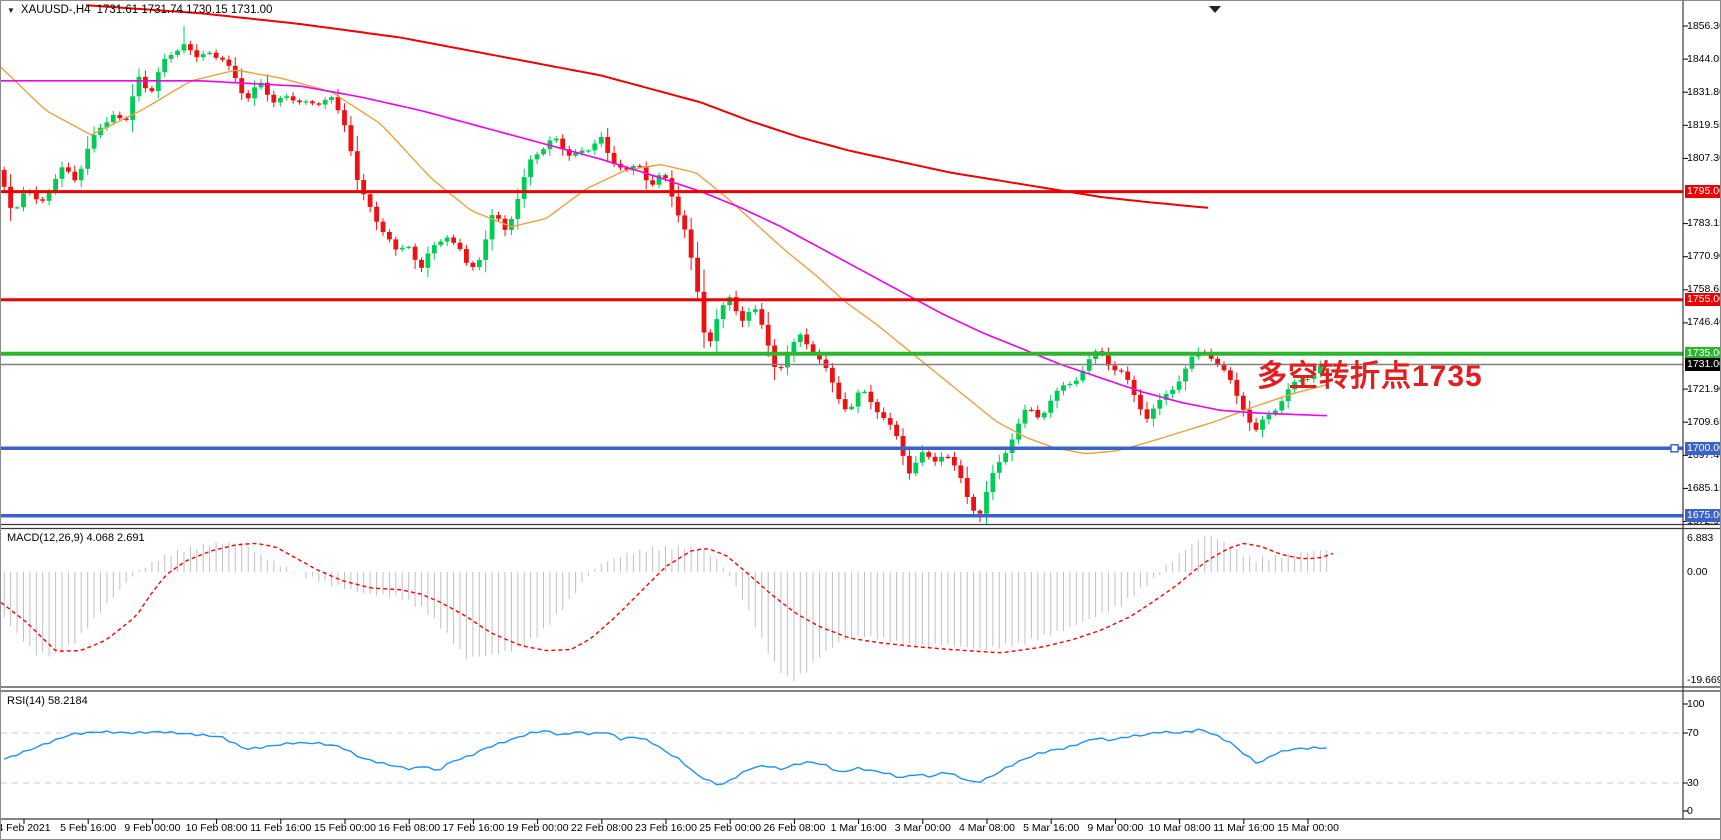 This screenshot has height=840, width=1721. I want to click on ohlc-quote-readout: 1731.61 1731.74 1730.15 1731.00, so click(184, 10).